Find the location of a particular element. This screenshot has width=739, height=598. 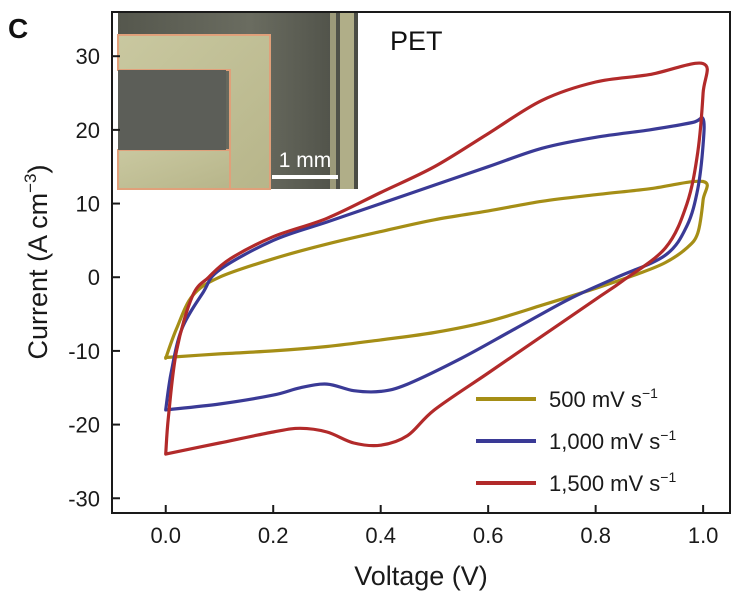

y-tick-label: -10 is located at coordinates (84, 351).